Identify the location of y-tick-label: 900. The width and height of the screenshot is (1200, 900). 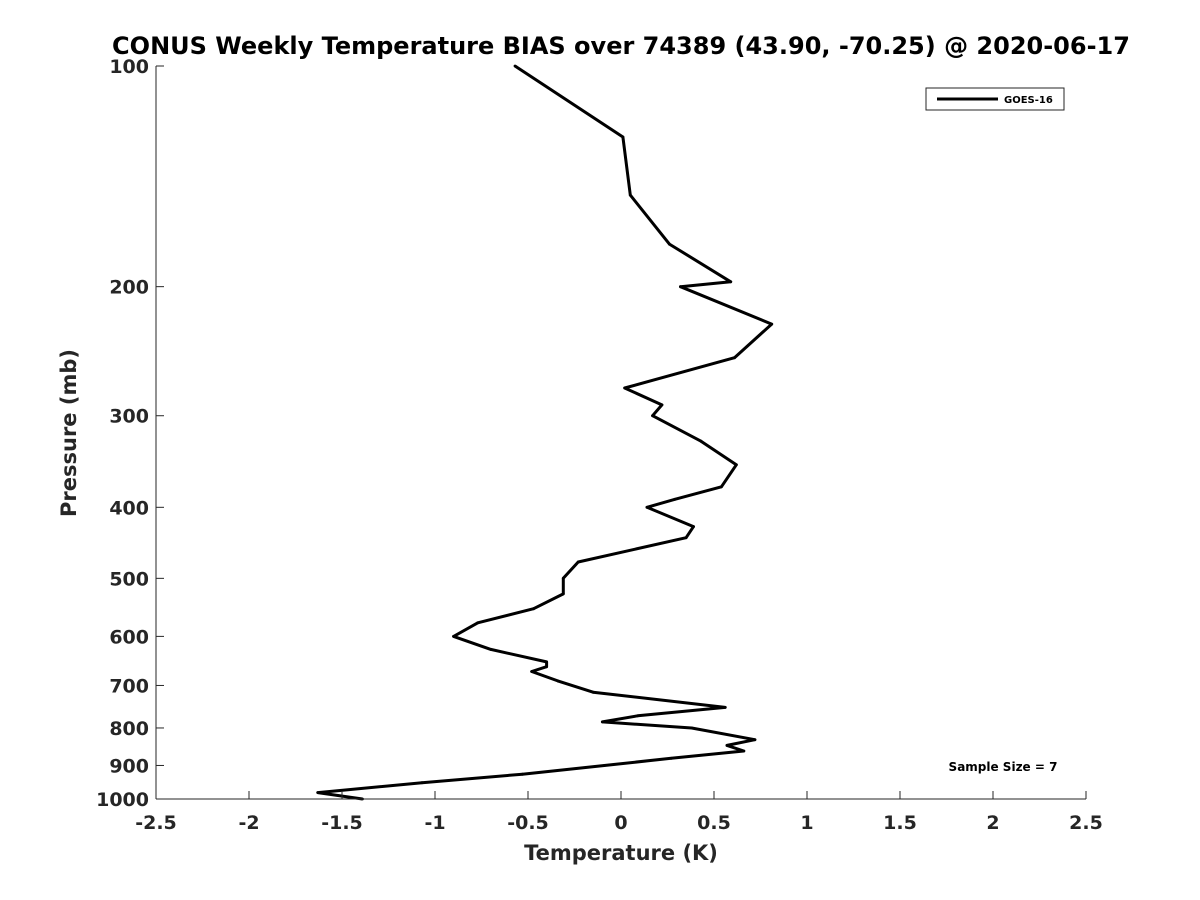
(129, 766).